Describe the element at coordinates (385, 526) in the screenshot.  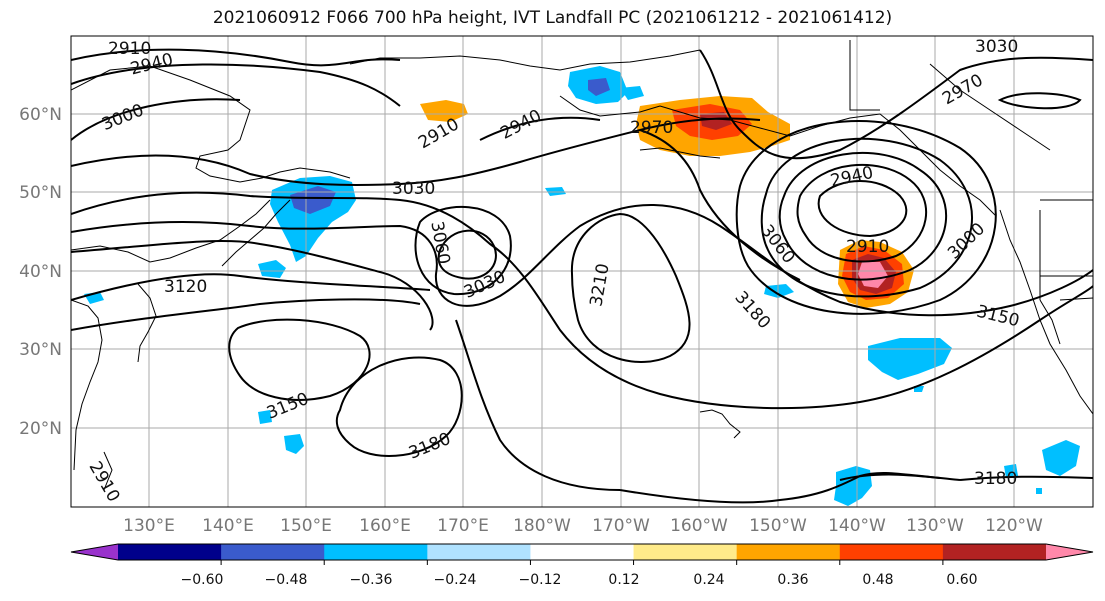
I see `lon-label: 160°E` at that location.